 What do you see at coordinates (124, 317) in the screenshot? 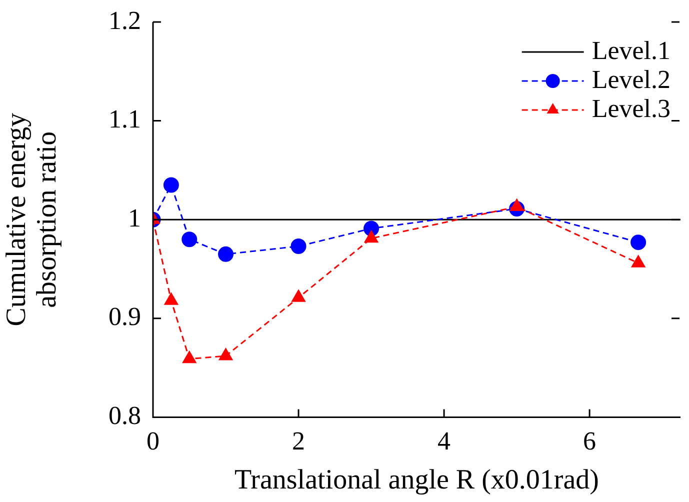
I see `y-tick-label: 0.9` at bounding box center [124, 317].